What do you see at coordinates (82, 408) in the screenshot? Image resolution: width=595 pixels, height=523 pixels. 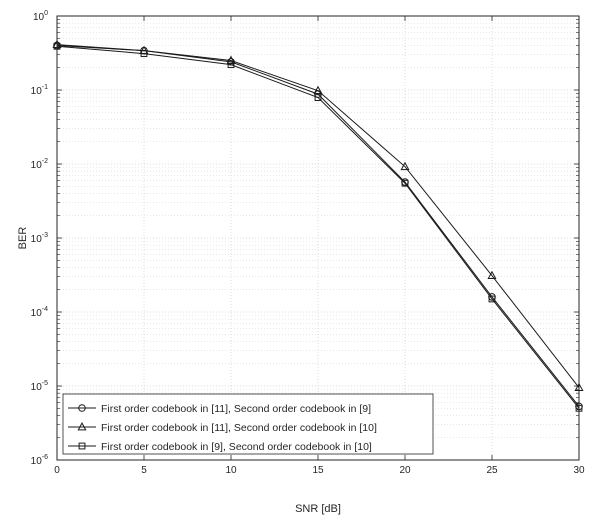 I see `legend-marker-circle` at bounding box center [82, 408].